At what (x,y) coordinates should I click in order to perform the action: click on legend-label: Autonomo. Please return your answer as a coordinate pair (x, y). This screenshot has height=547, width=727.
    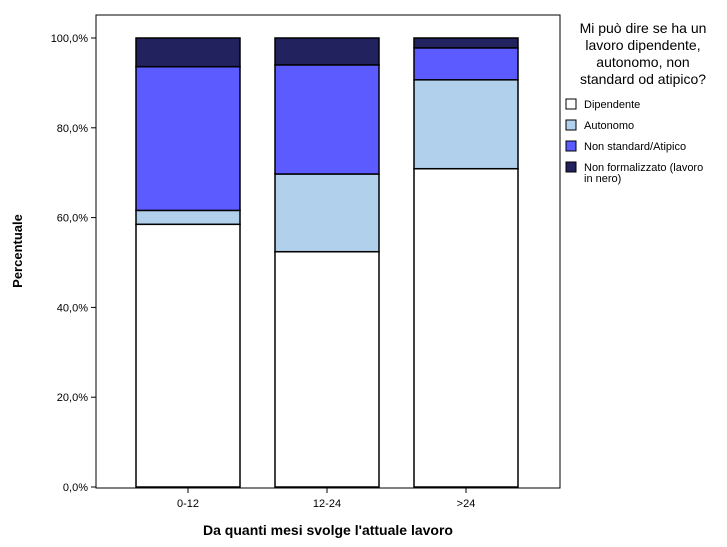
    Looking at the image, I should click on (609, 126).